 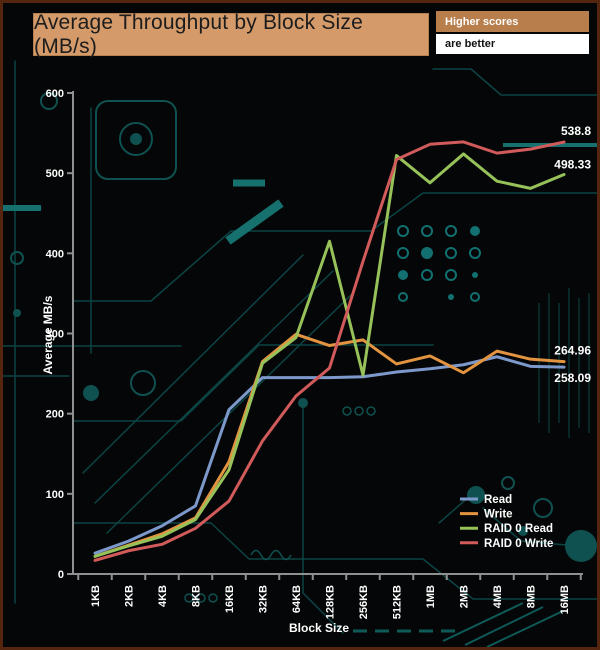 I want to click on end-label-read: 258.09, so click(x=572, y=378).